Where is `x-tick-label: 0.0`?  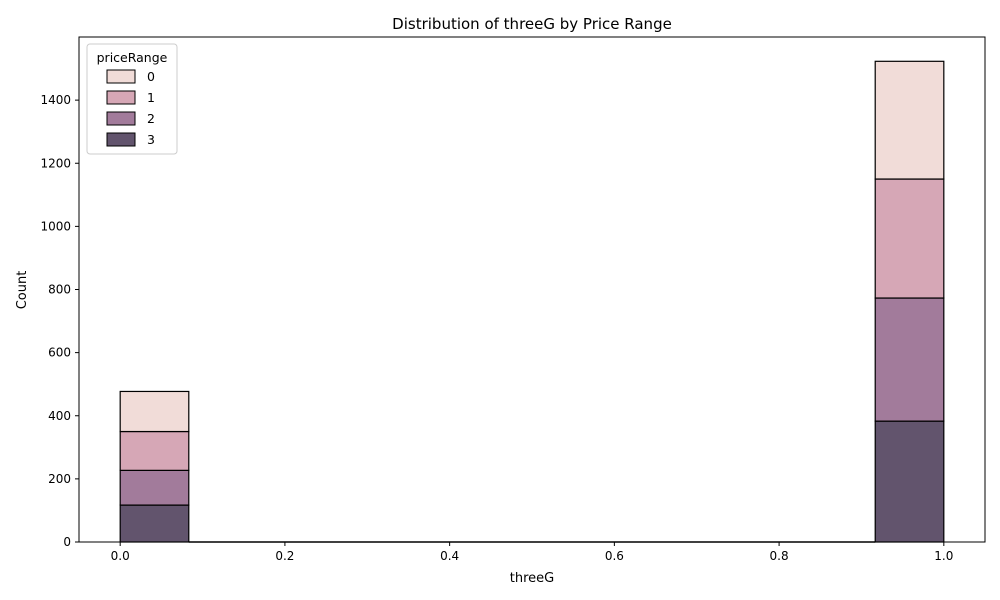 x-tick-label: 0.0 is located at coordinates (120, 556).